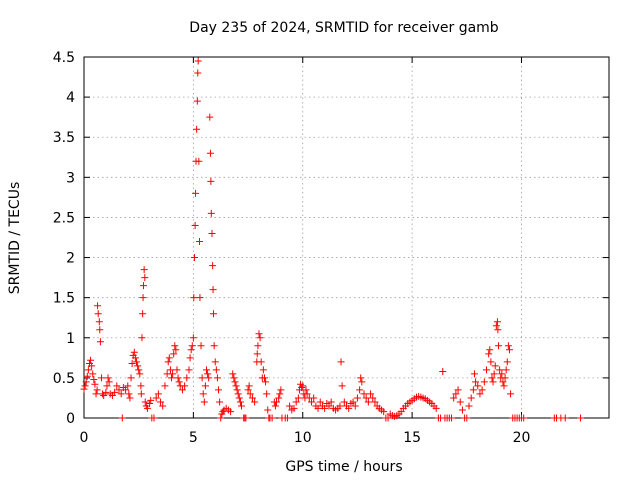 The width and height of the screenshot is (640, 480). What do you see at coordinates (64, 218) in the screenshot?
I see `y-tick-label: 2.5` at bounding box center [64, 218].